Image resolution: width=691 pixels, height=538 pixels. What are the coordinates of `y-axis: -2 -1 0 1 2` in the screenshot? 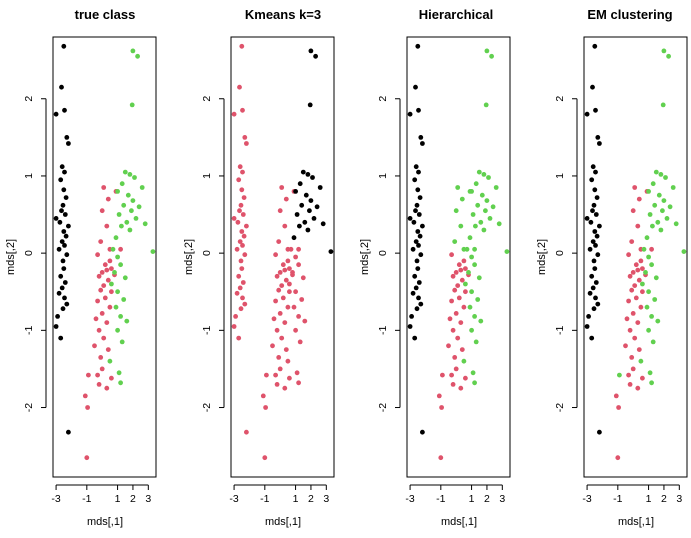 It's located at (213, 254).